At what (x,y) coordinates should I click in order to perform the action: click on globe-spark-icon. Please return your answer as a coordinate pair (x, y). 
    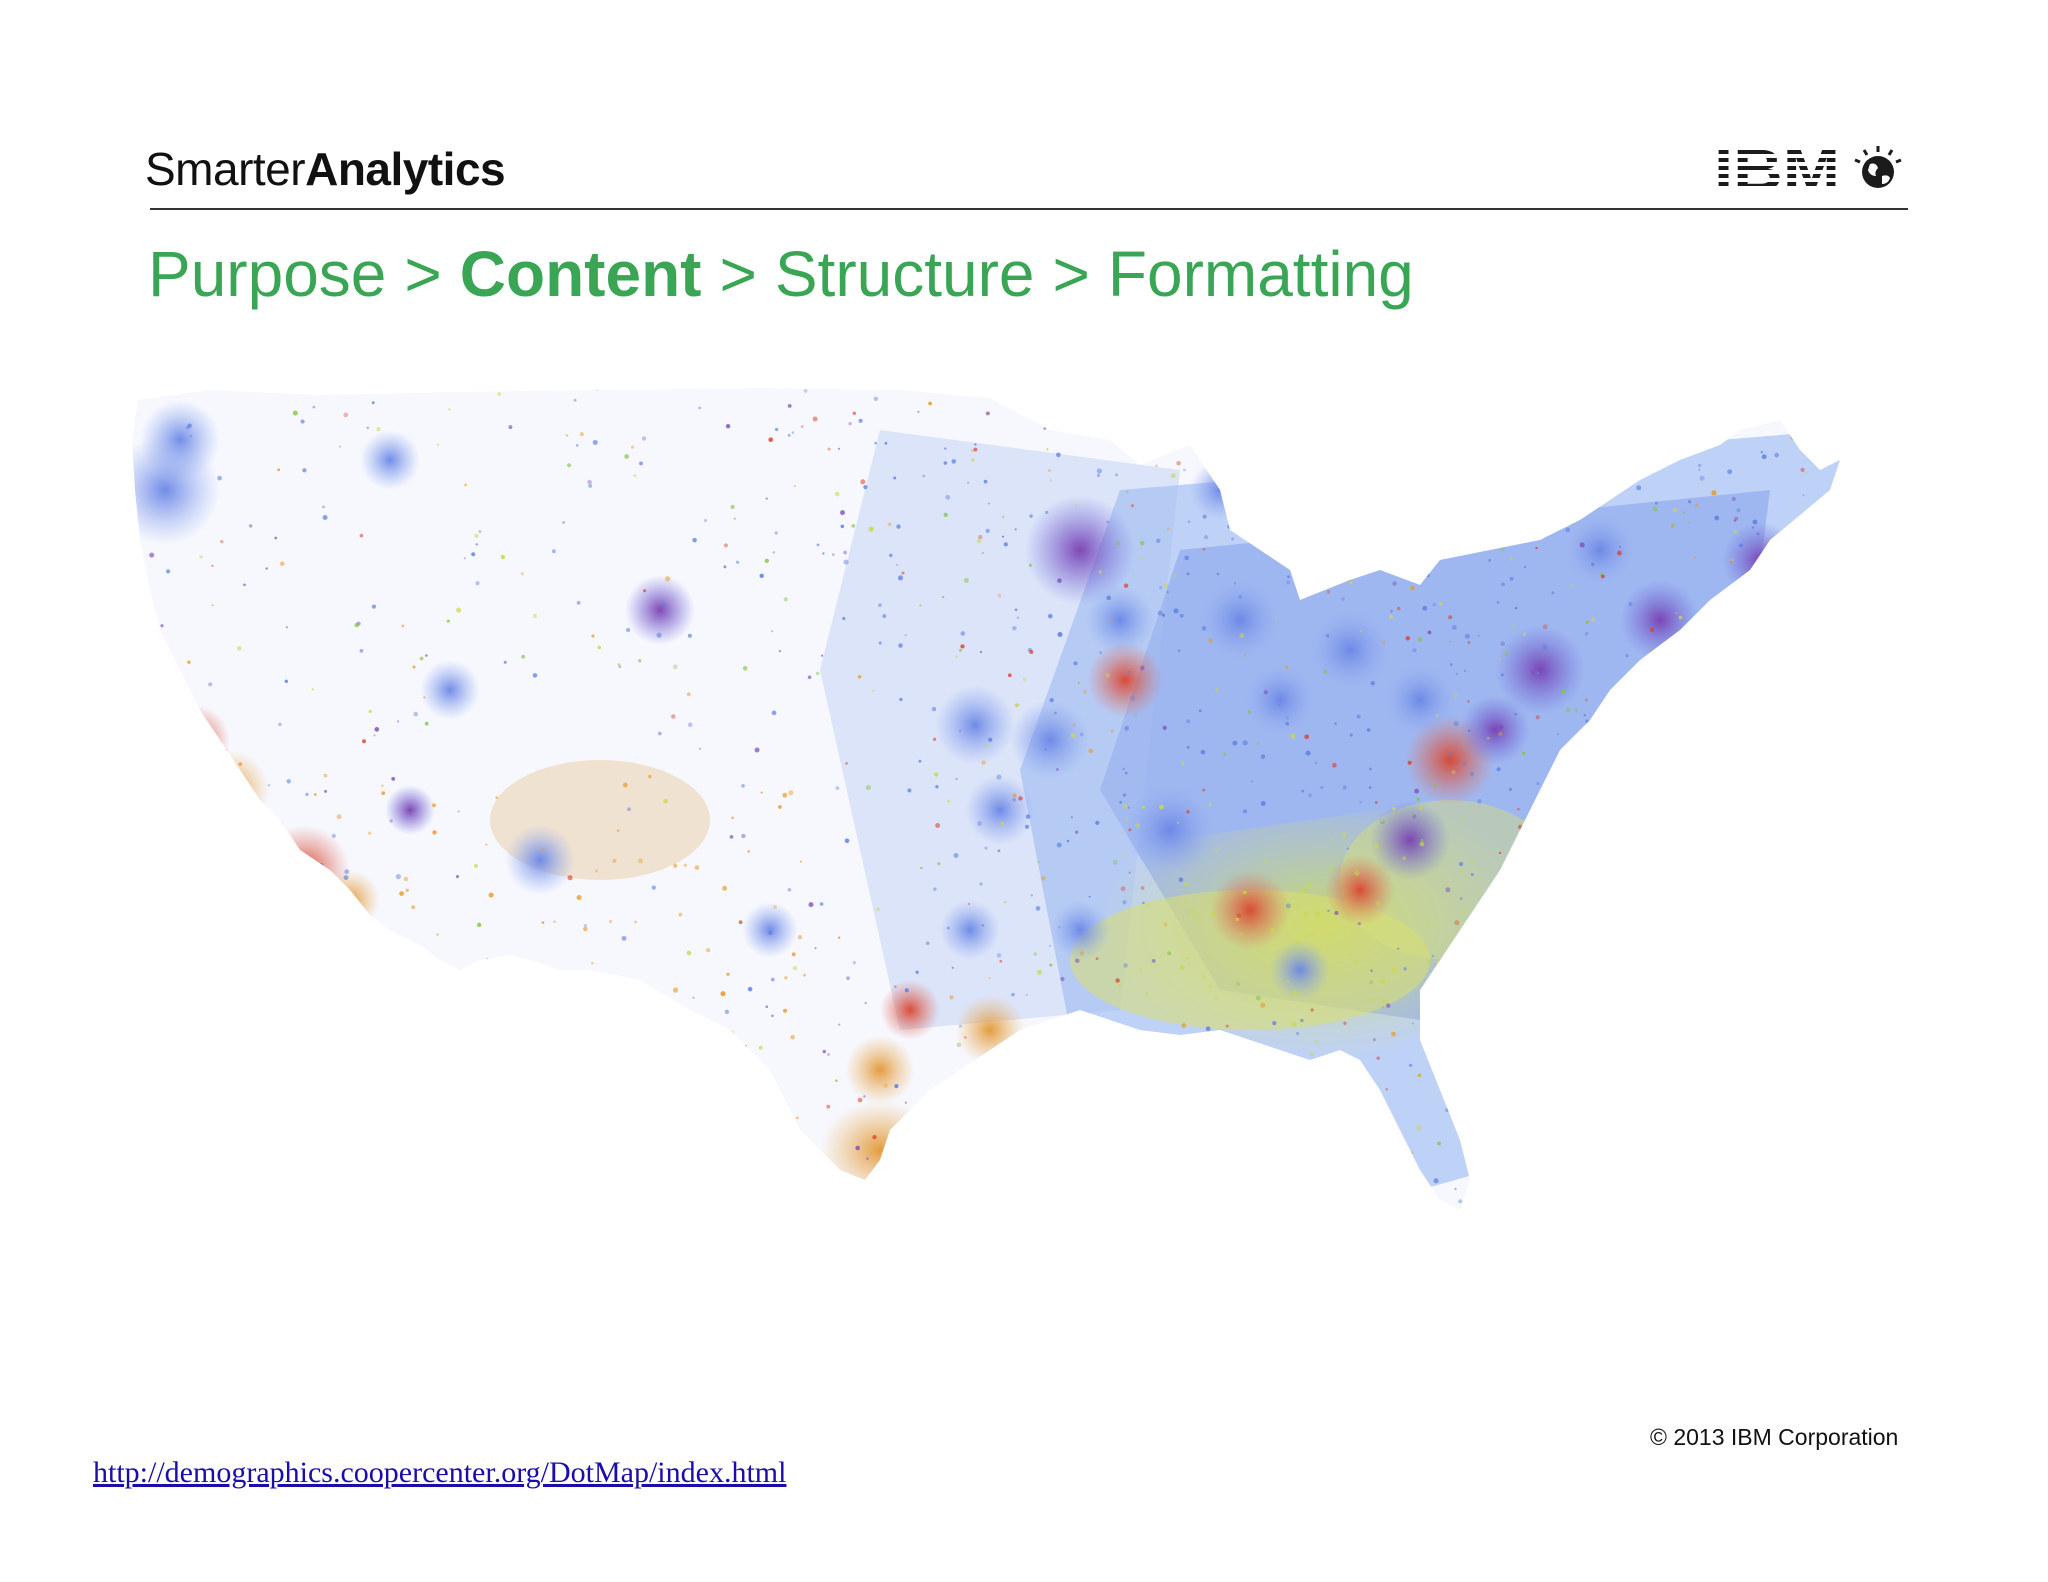
    Looking at the image, I should click on (1878, 167).